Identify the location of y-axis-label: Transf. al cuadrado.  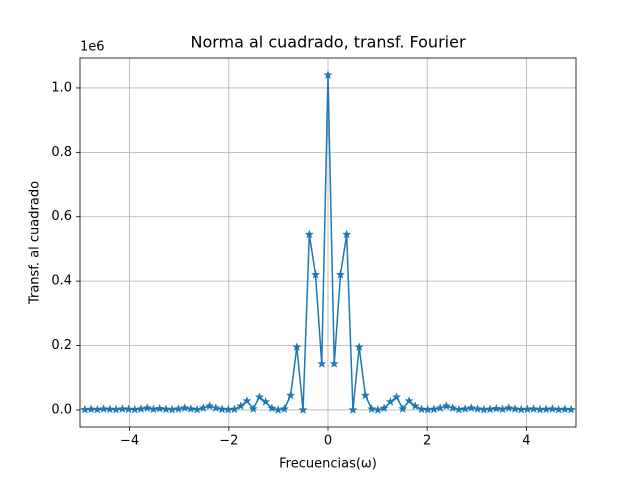
(35, 243).